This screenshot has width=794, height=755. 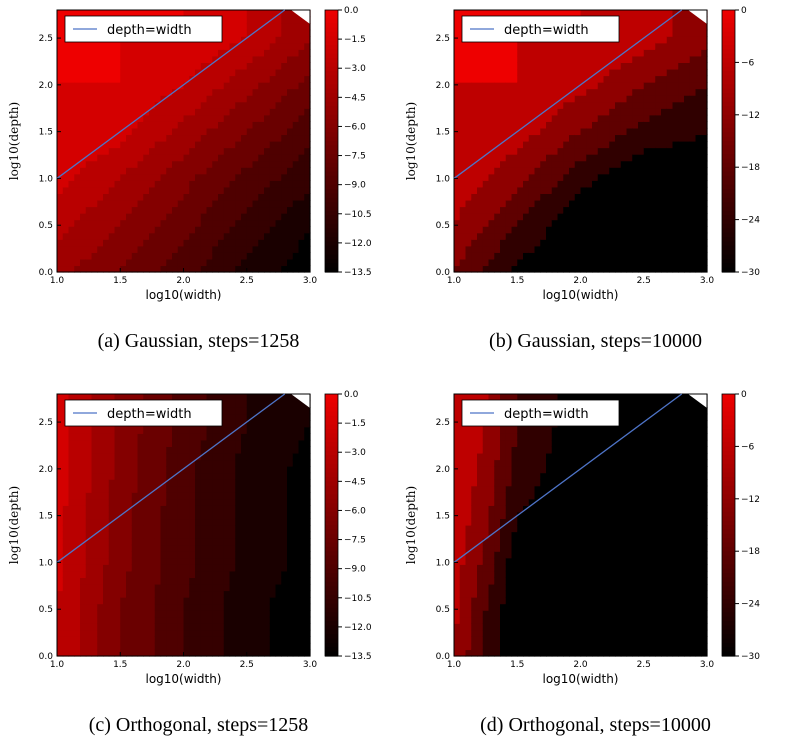 What do you see at coordinates (546, 30) in the screenshot?
I see `legend-label: depth=width` at bounding box center [546, 30].